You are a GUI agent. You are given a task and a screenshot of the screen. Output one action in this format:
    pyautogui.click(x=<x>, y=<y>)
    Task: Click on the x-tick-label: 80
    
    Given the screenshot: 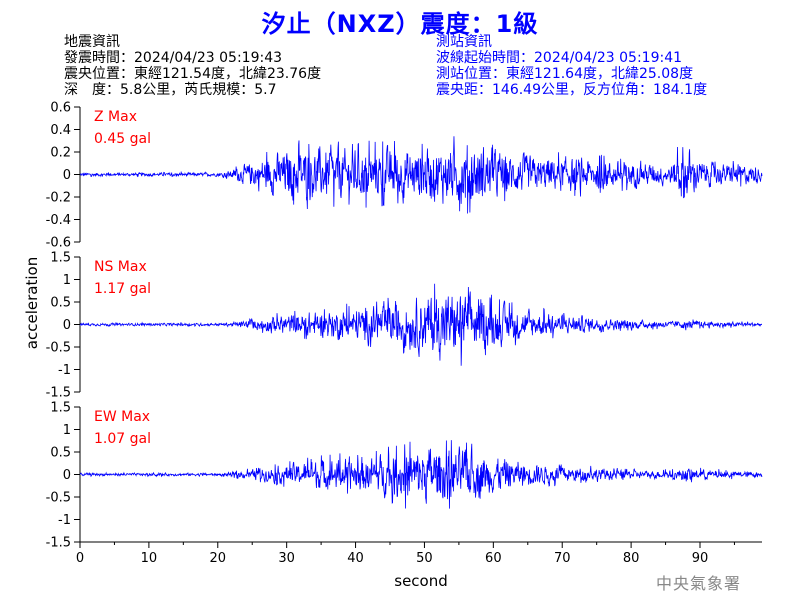 What is the action you would take?
    pyautogui.click(x=631, y=558)
    